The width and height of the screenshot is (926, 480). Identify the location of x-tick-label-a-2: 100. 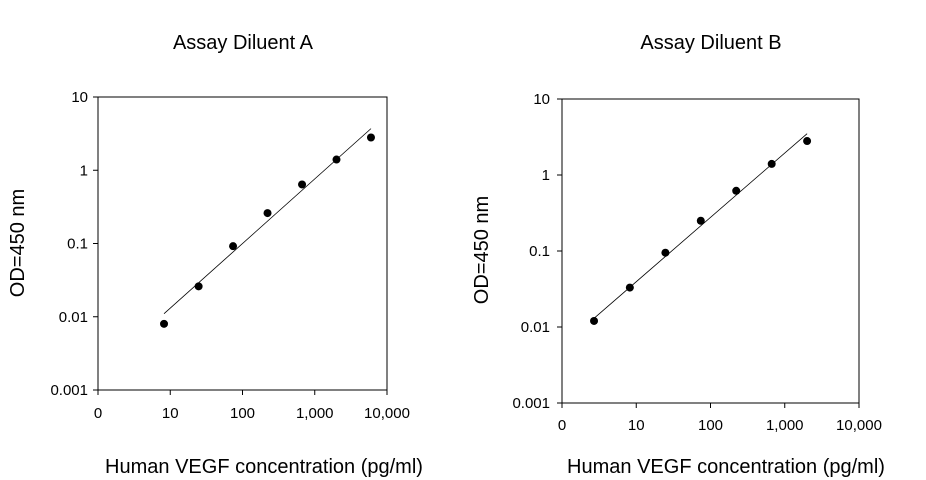
(242, 413).